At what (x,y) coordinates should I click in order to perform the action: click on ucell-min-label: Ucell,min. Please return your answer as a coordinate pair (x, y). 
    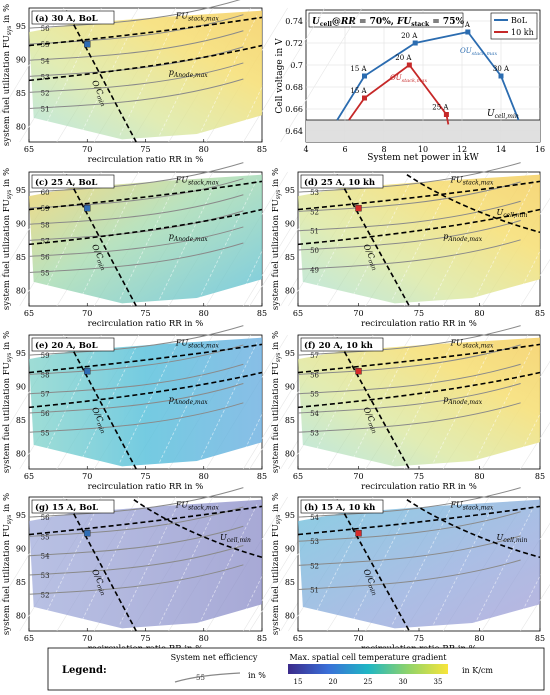
    Looking at the image, I should click on (511, 538).